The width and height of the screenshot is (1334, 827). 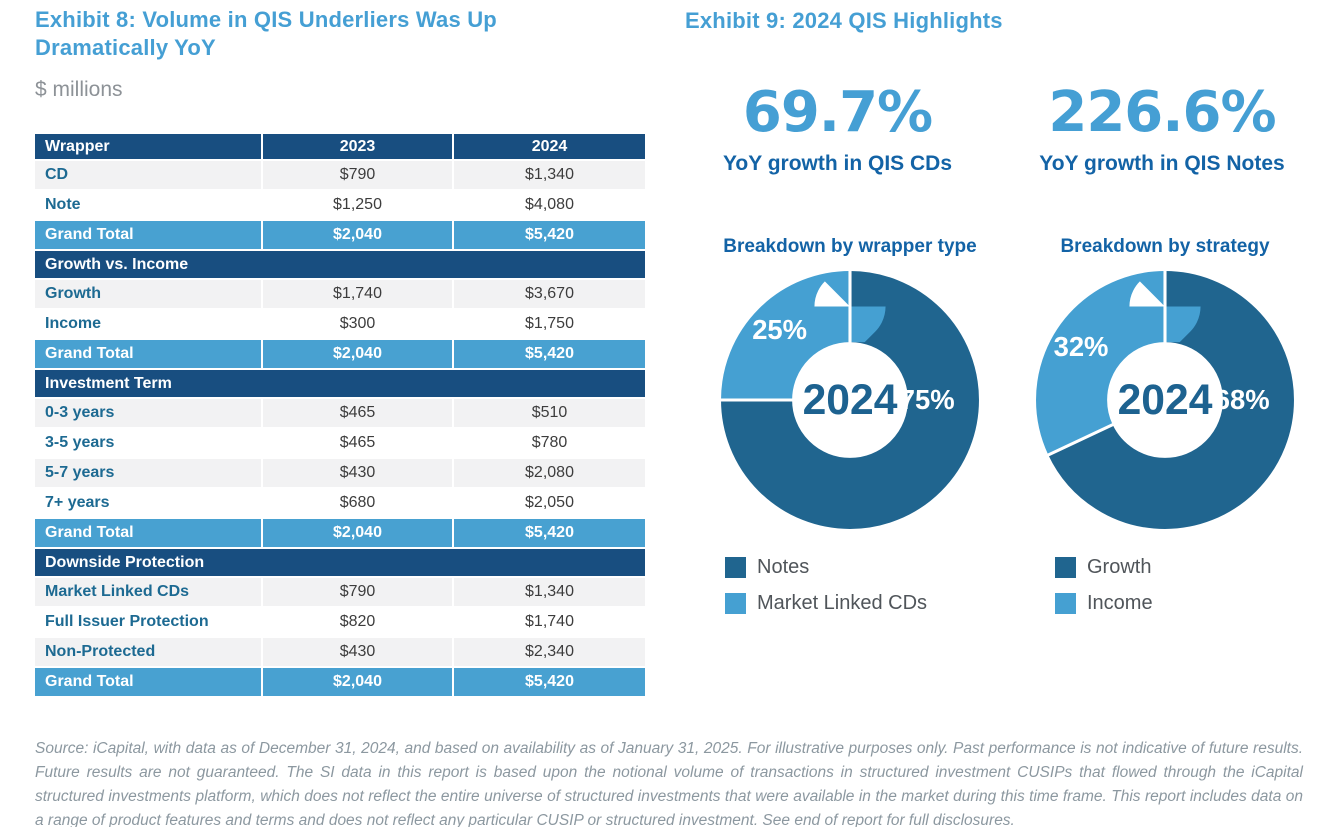 I want to click on legend-item-market-linked-cds: Market Linked CDs, so click(x=867, y=603).